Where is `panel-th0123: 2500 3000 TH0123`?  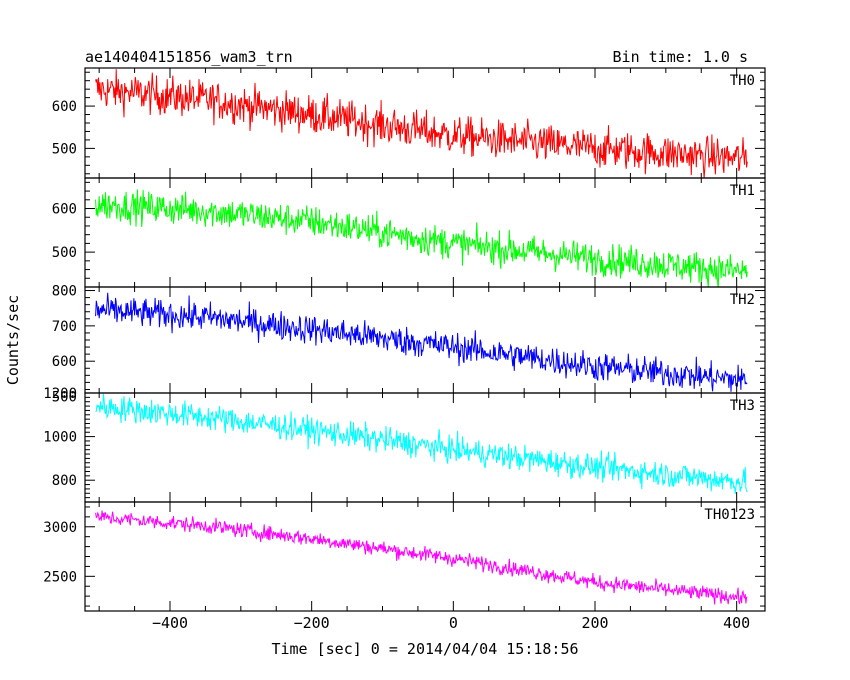 panel-th0123: 2500 3000 TH0123 is located at coordinates (404, 556).